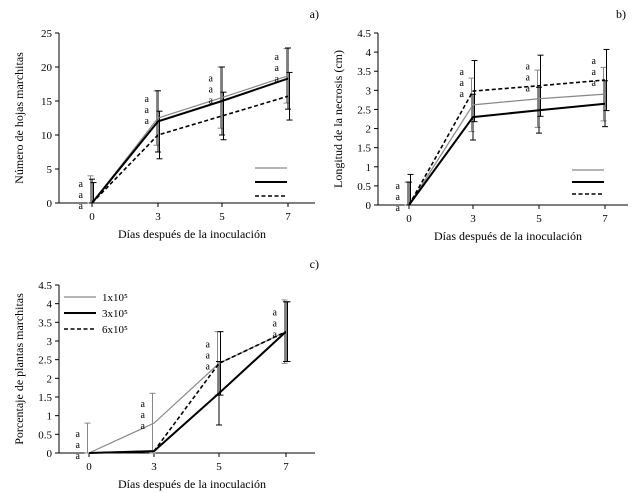  Describe the element at coordinates (47, 102) in the screenshot. I see `y-tick-label: 15` at that location.